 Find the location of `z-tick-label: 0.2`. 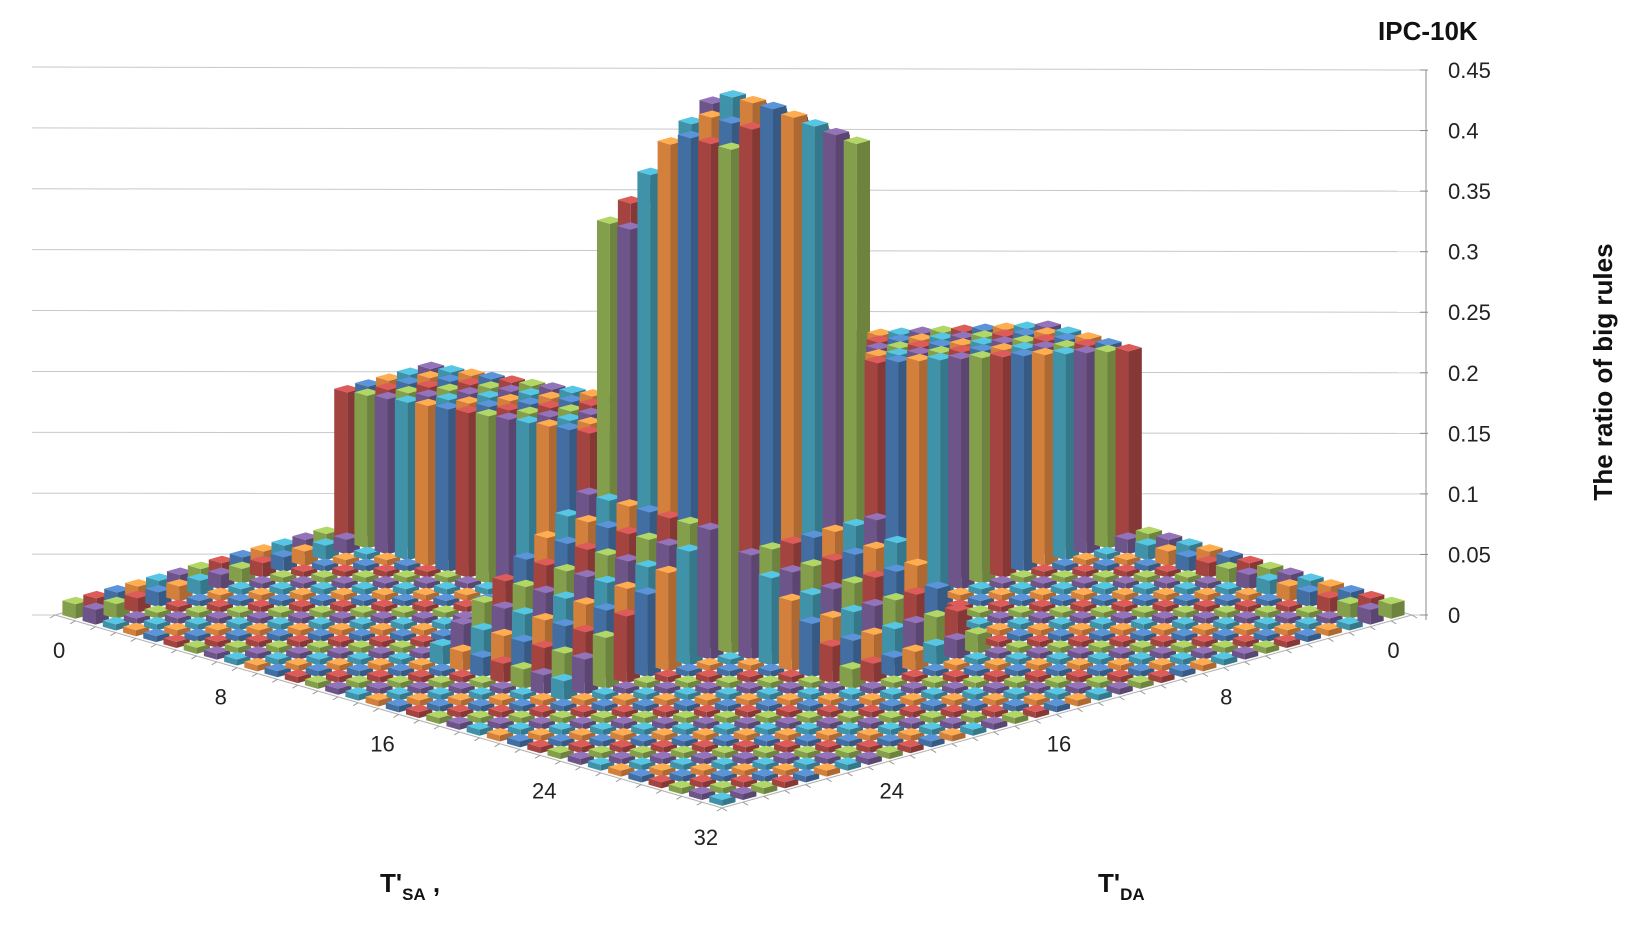

z-tick-label: 0.2 is located at coordinates (1463, 373).